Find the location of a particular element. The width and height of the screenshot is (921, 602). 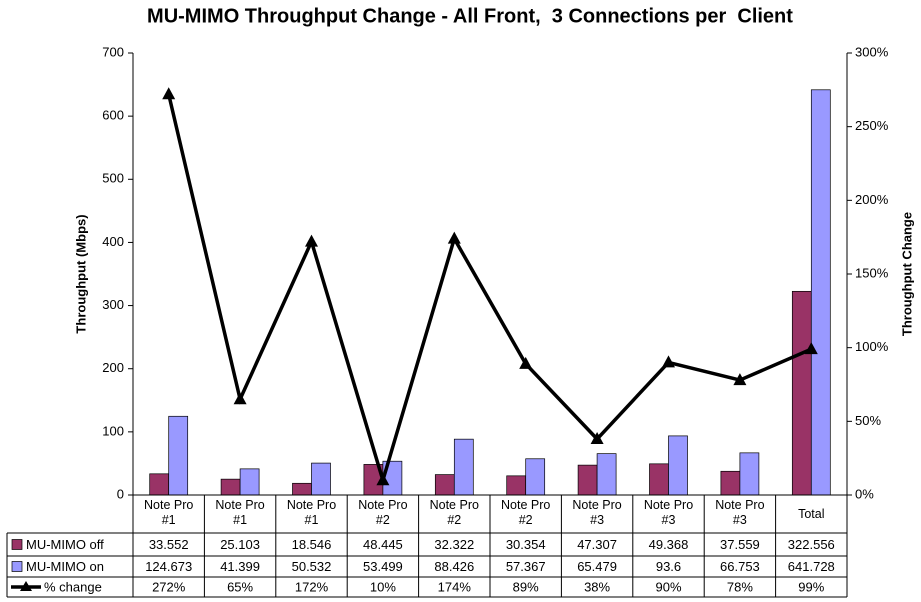

table-value: 174% is located at coordinates (455, 586).